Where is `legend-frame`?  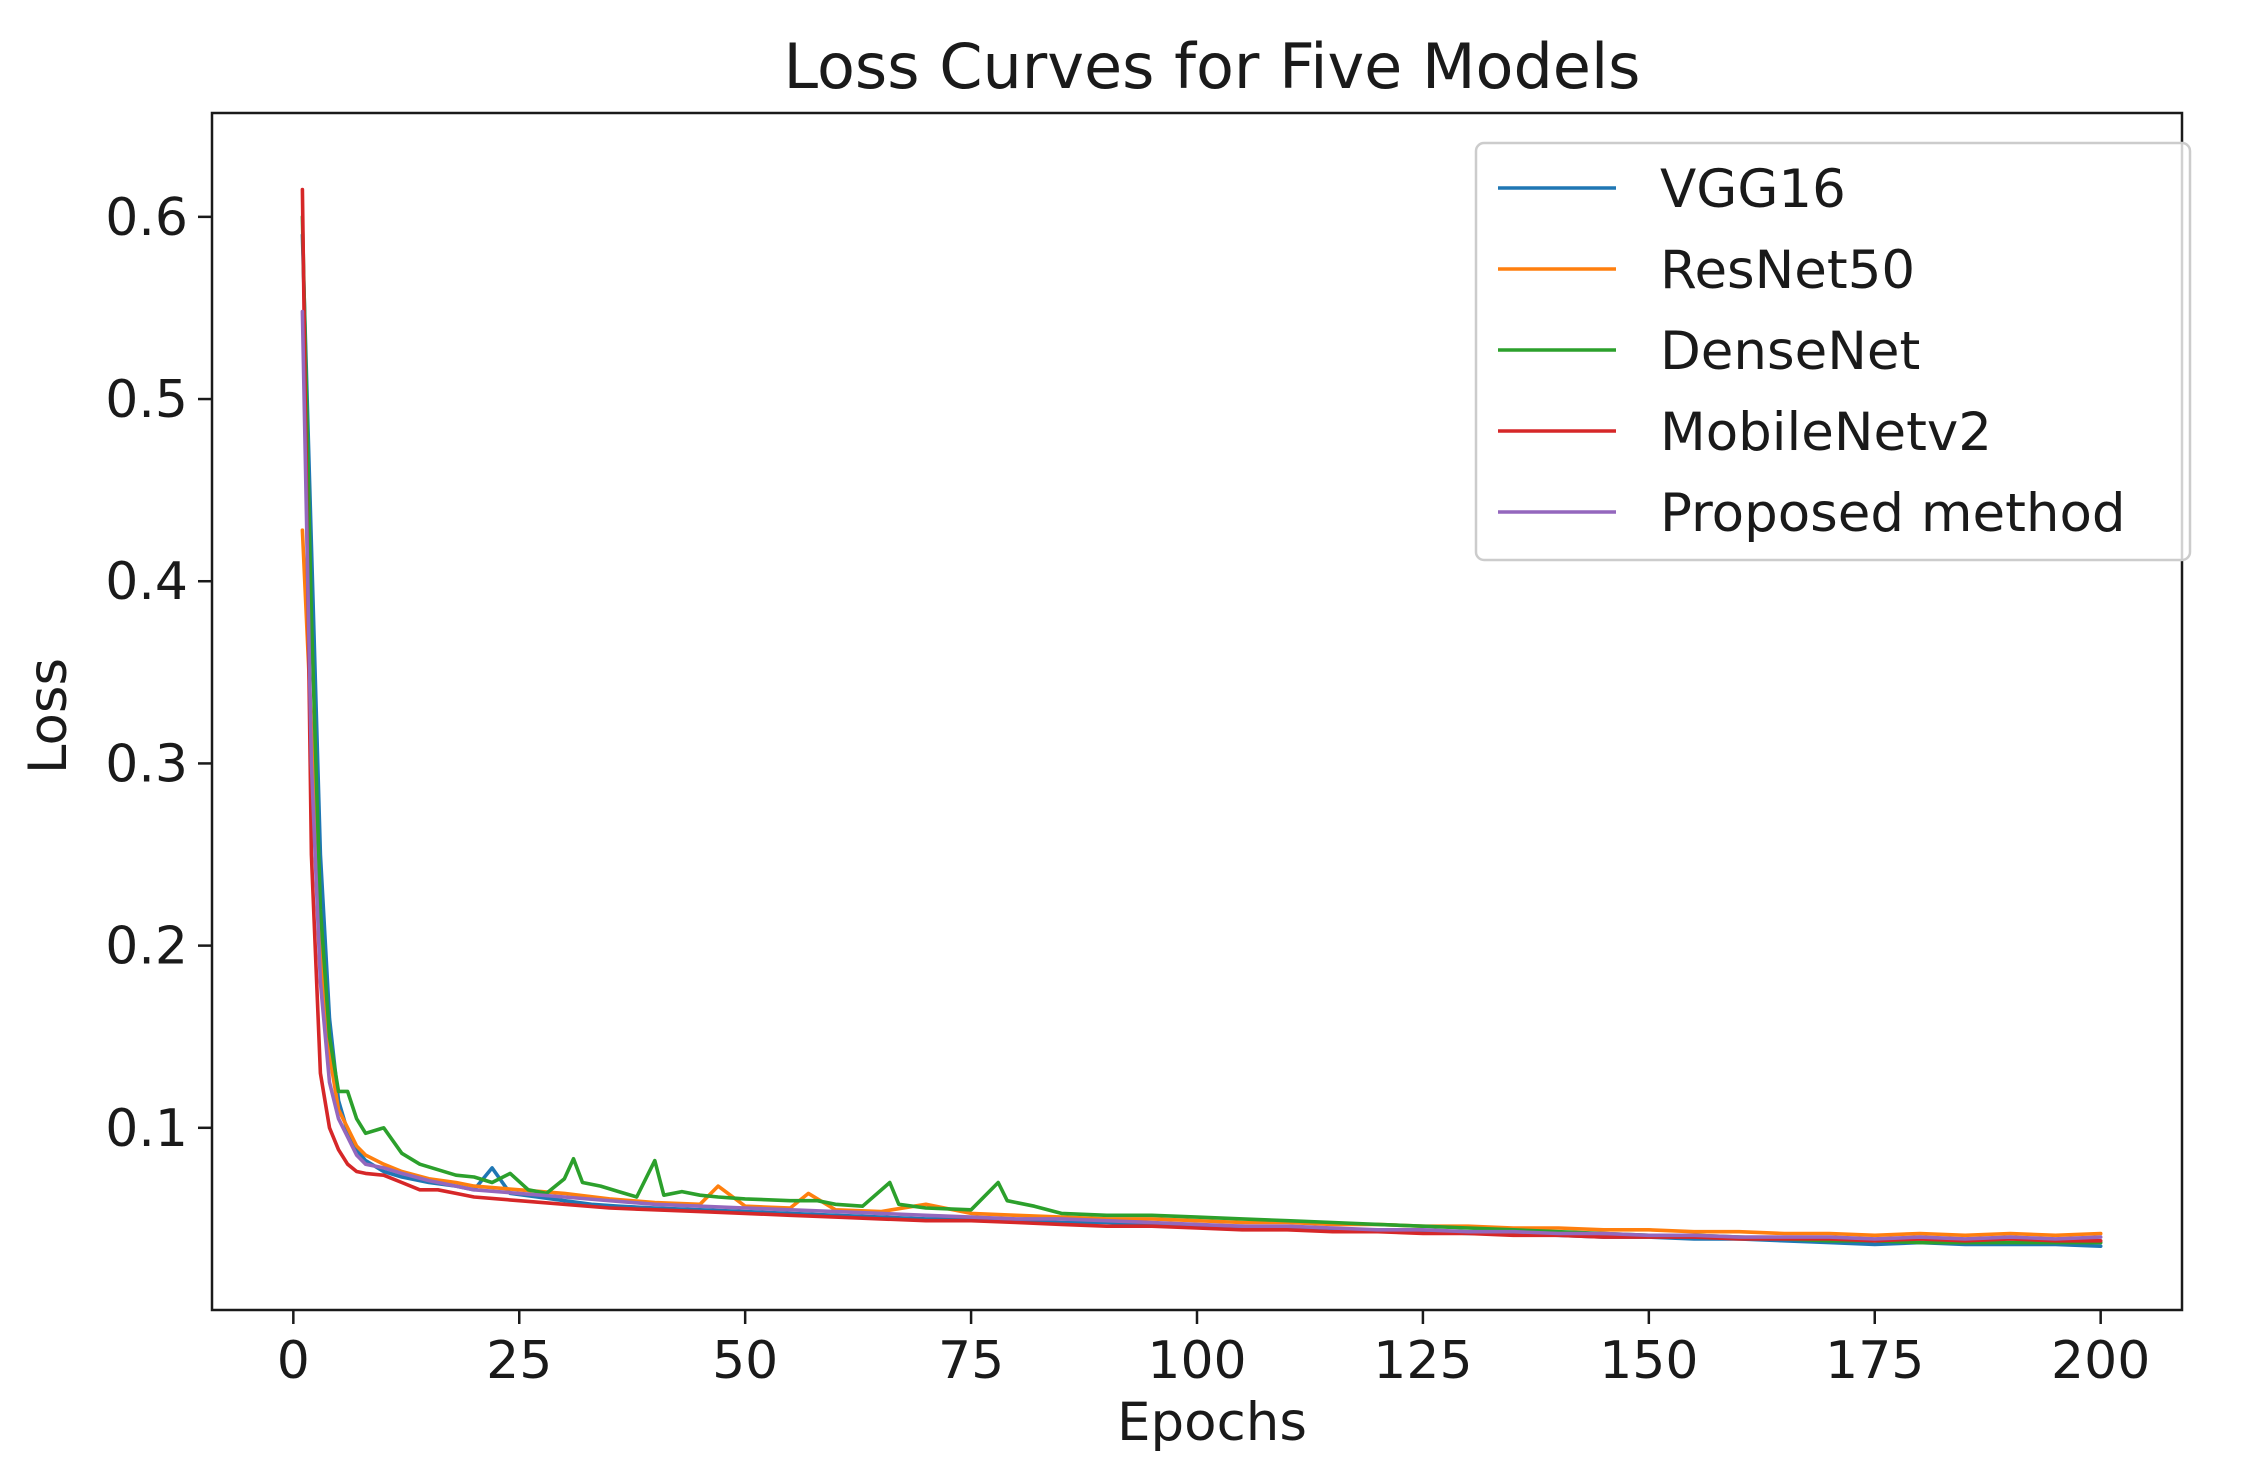
legend-frame is located at coordinates (1833, 351).